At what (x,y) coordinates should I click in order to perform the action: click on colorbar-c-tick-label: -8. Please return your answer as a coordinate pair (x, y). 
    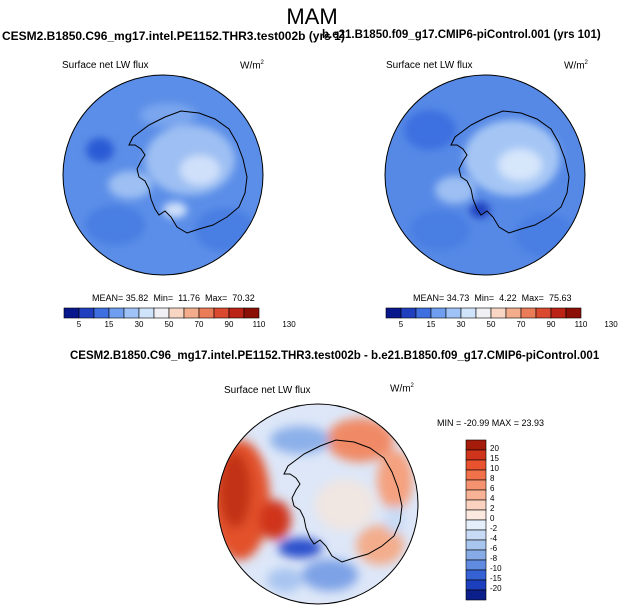
    Looking at the image, I should click on (494, 558).